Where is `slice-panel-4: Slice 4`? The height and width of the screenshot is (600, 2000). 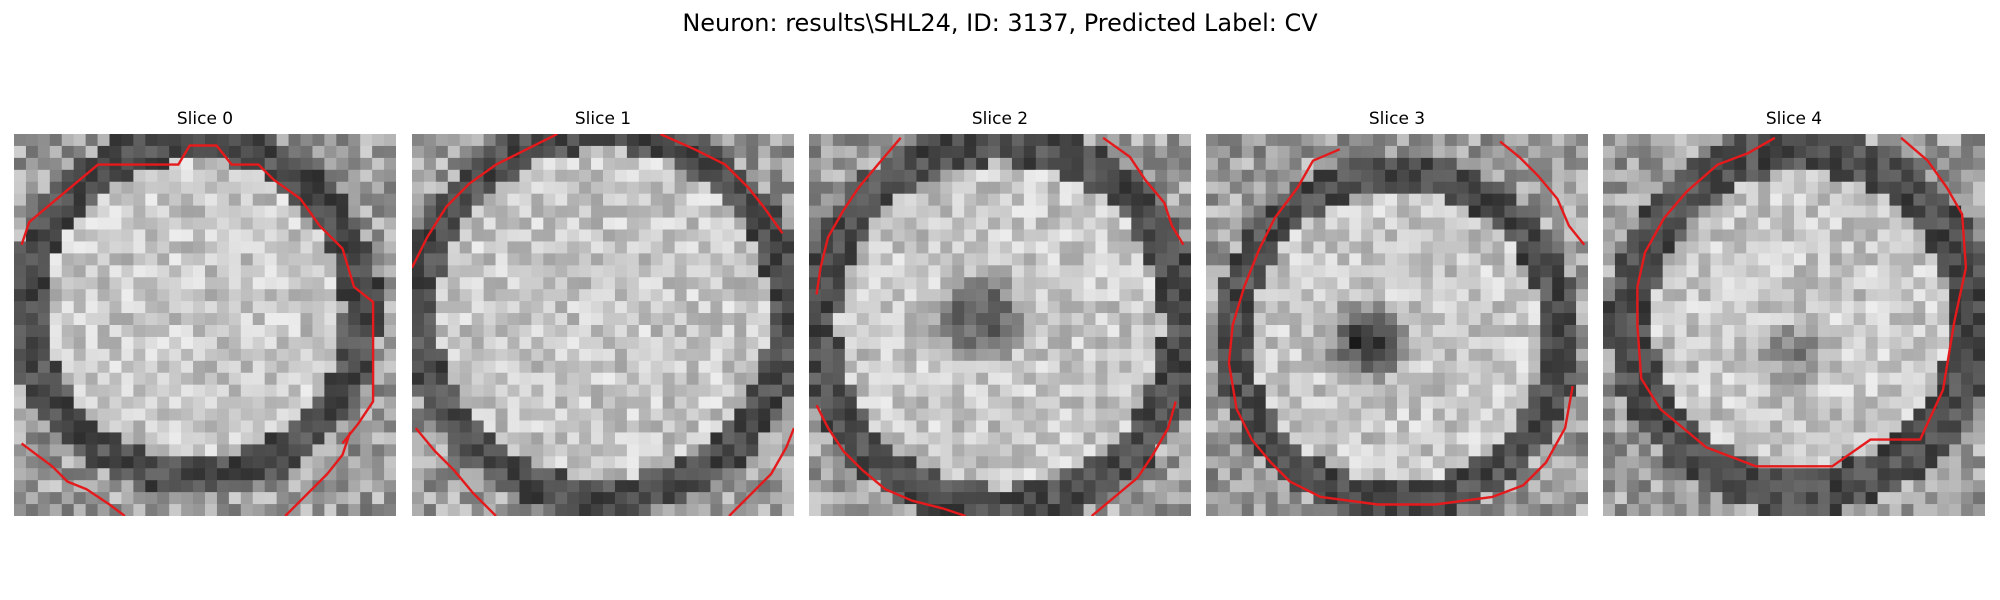 slice-panel-4: Slice 4 is located at coordinates (1794, 312).